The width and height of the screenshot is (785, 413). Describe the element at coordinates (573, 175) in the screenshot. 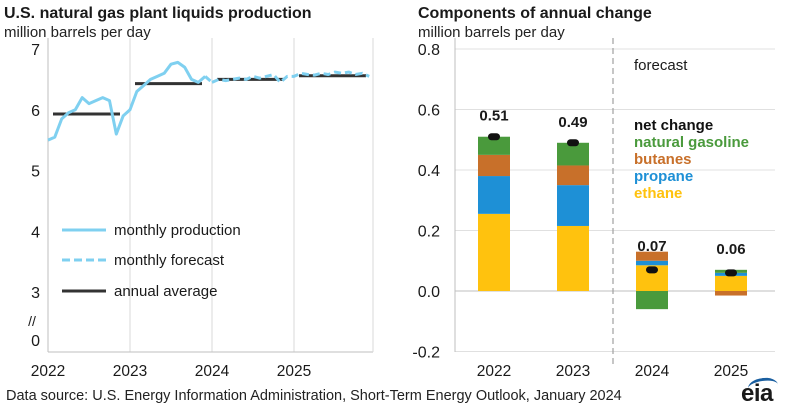

I see `bar-butanes-2023` at that location.